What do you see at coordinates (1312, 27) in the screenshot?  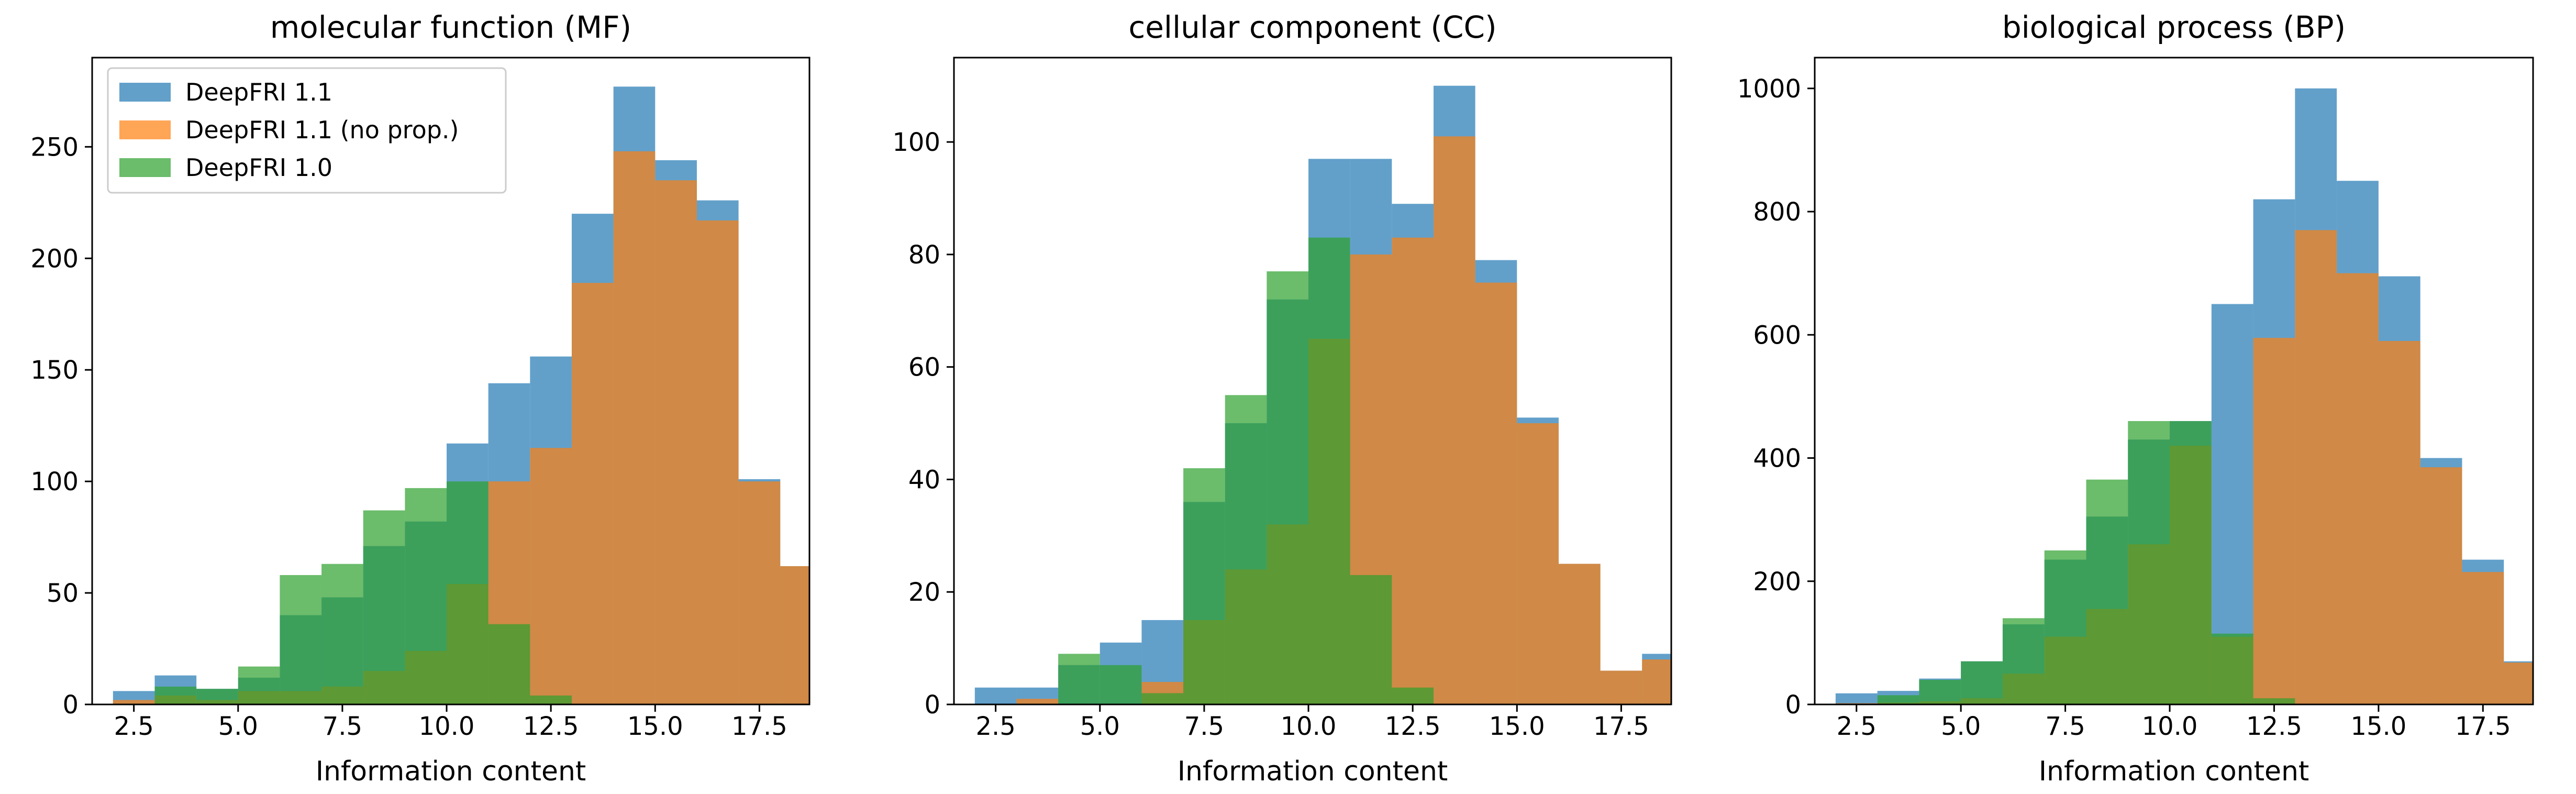 I see `chart-title: cellular component (CC)` at bounding box center [1312, 27].